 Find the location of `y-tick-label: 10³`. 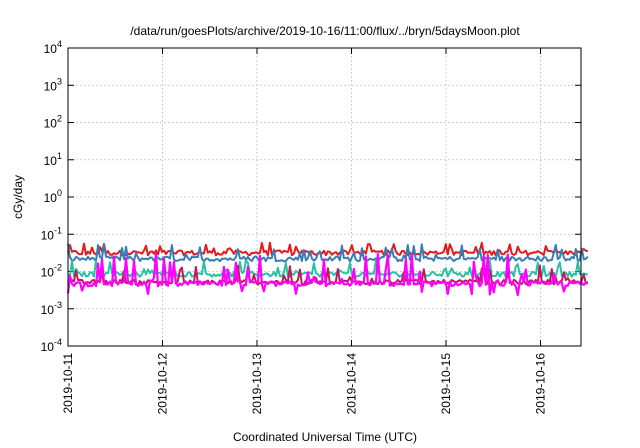

y-tick-label: 10³ is located at coordinates (53, 84).